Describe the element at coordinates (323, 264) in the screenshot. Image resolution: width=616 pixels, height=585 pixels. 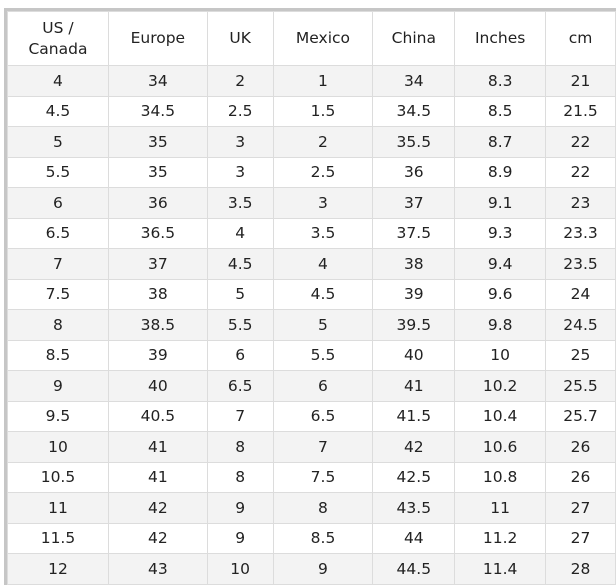
I see `cell-mexico: 4` at that location.